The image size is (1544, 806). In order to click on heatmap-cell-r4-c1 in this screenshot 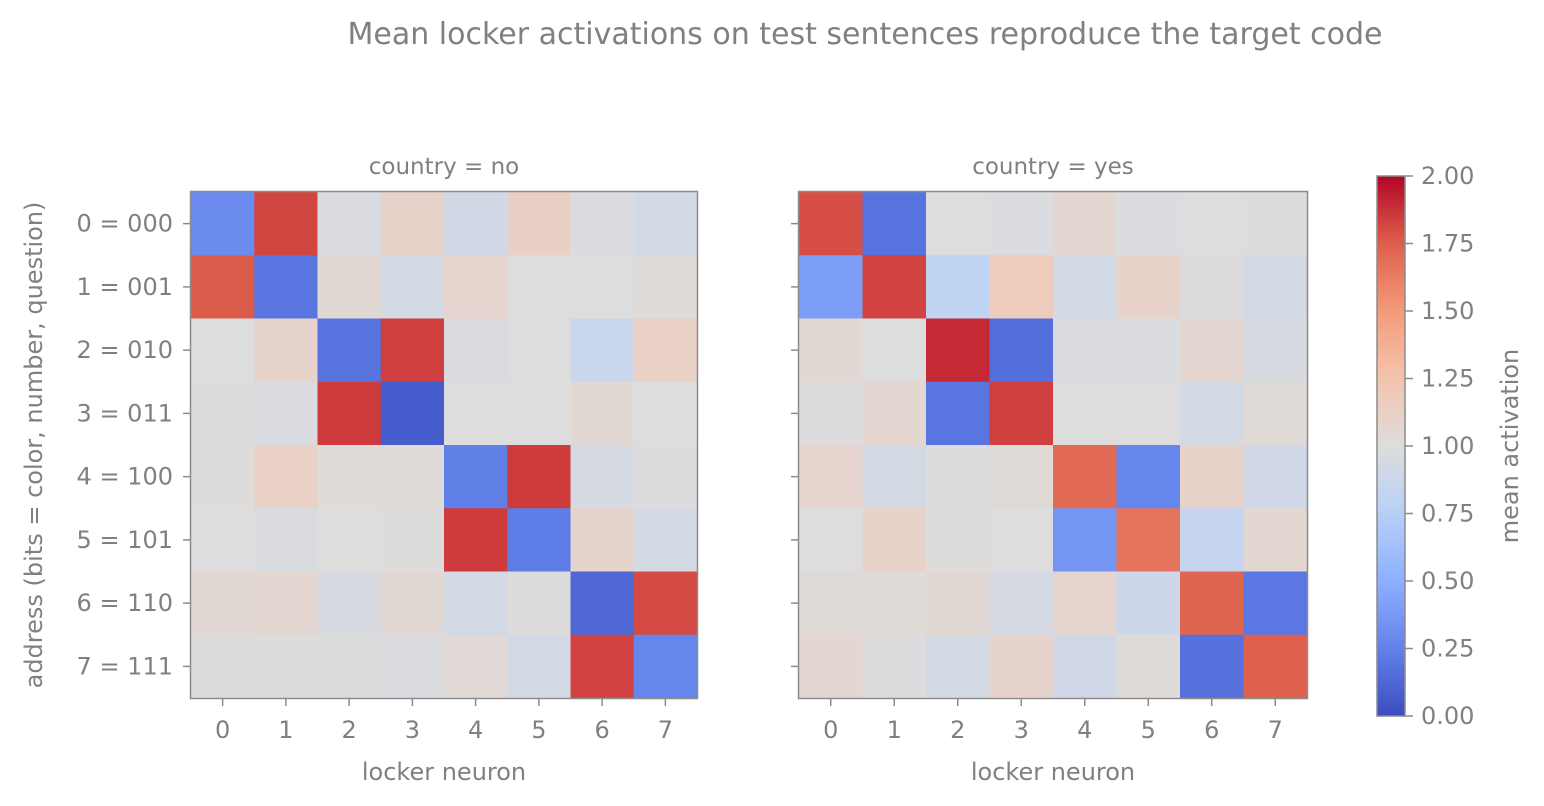, I will do `click(894, 477)`.